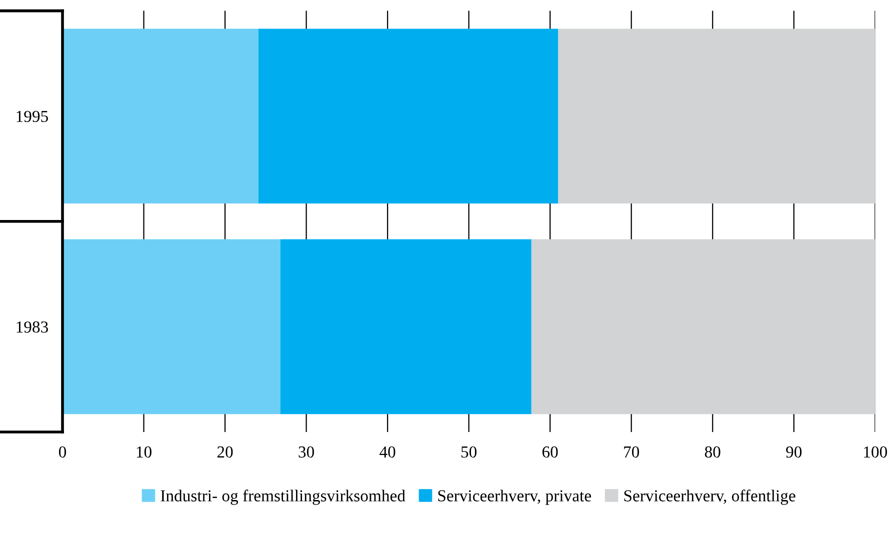 The width and height of the screenshot is (893, 540). I want to click on x-tick-label: 70, so click(632, 452).